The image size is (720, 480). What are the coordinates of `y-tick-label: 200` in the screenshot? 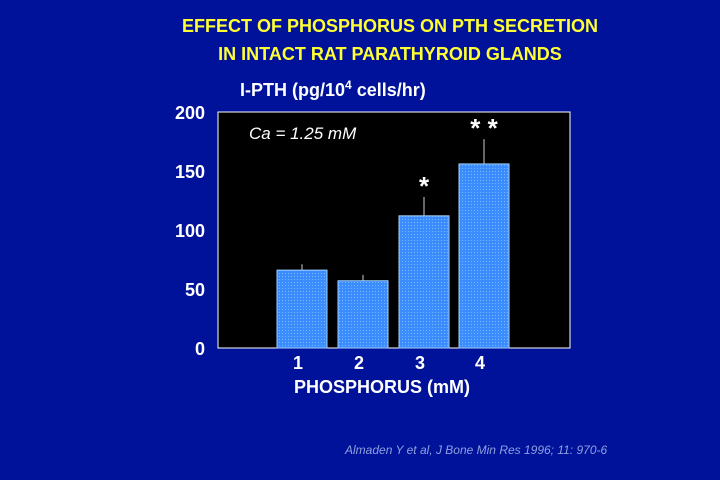 It's located at (190, 113).